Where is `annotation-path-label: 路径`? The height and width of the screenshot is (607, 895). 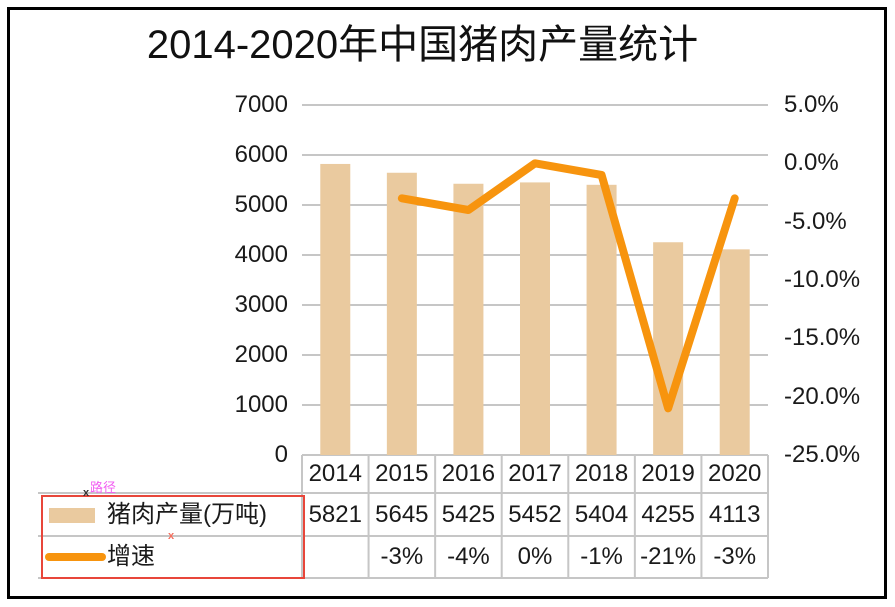 annotation-path-label: 路径 is located at coordinates (103, 487).